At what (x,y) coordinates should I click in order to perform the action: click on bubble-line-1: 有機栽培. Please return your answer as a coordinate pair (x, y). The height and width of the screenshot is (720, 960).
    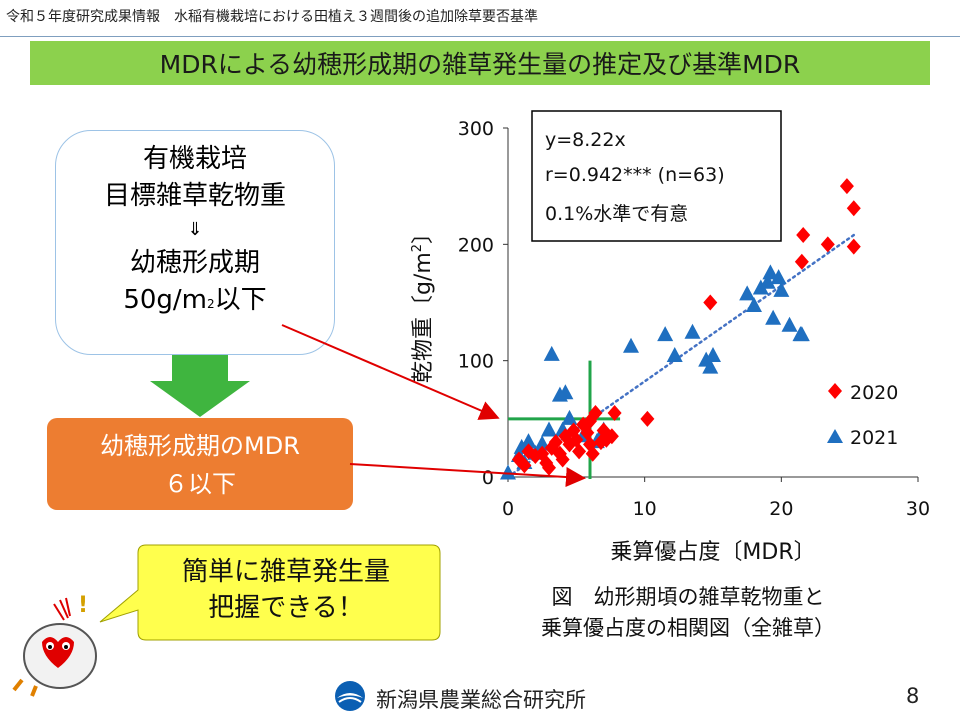
    Looking at the image, I should click on (194, 159).